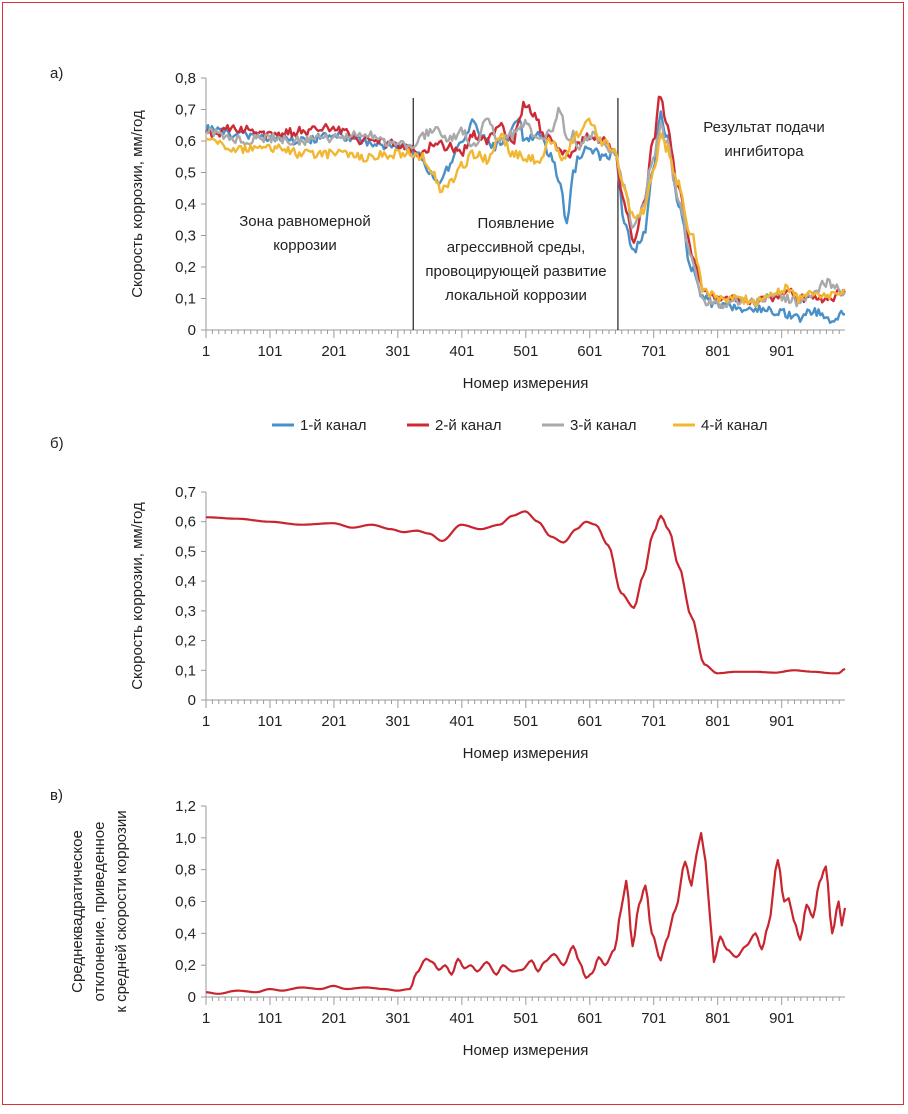  What do you see at coordinates (764, 151) in the screenshot?
I see `annotation-text: ингибитора` at bounding box center [764, 151].